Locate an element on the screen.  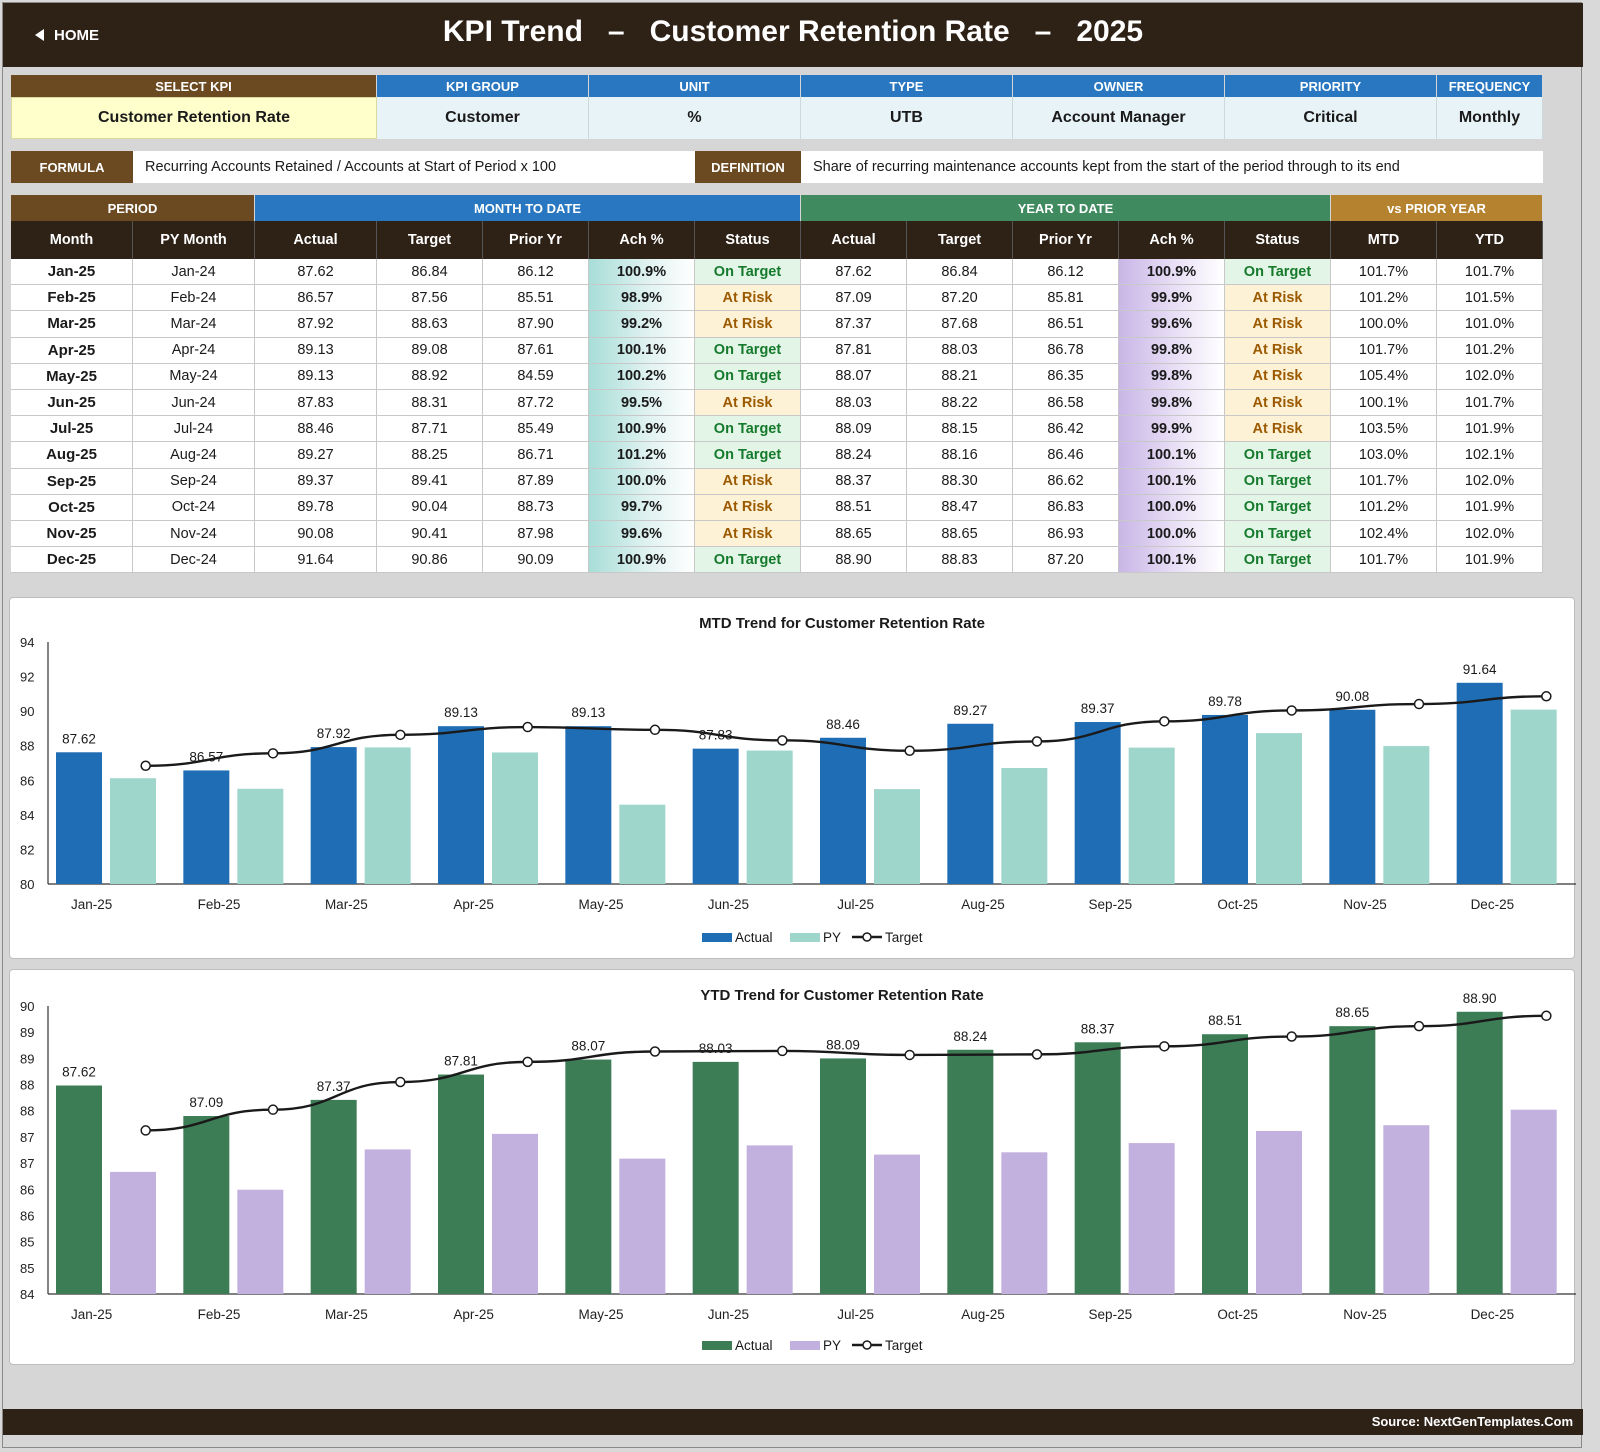
table-cell: 102.4% is located at coordinates (1384, 534).